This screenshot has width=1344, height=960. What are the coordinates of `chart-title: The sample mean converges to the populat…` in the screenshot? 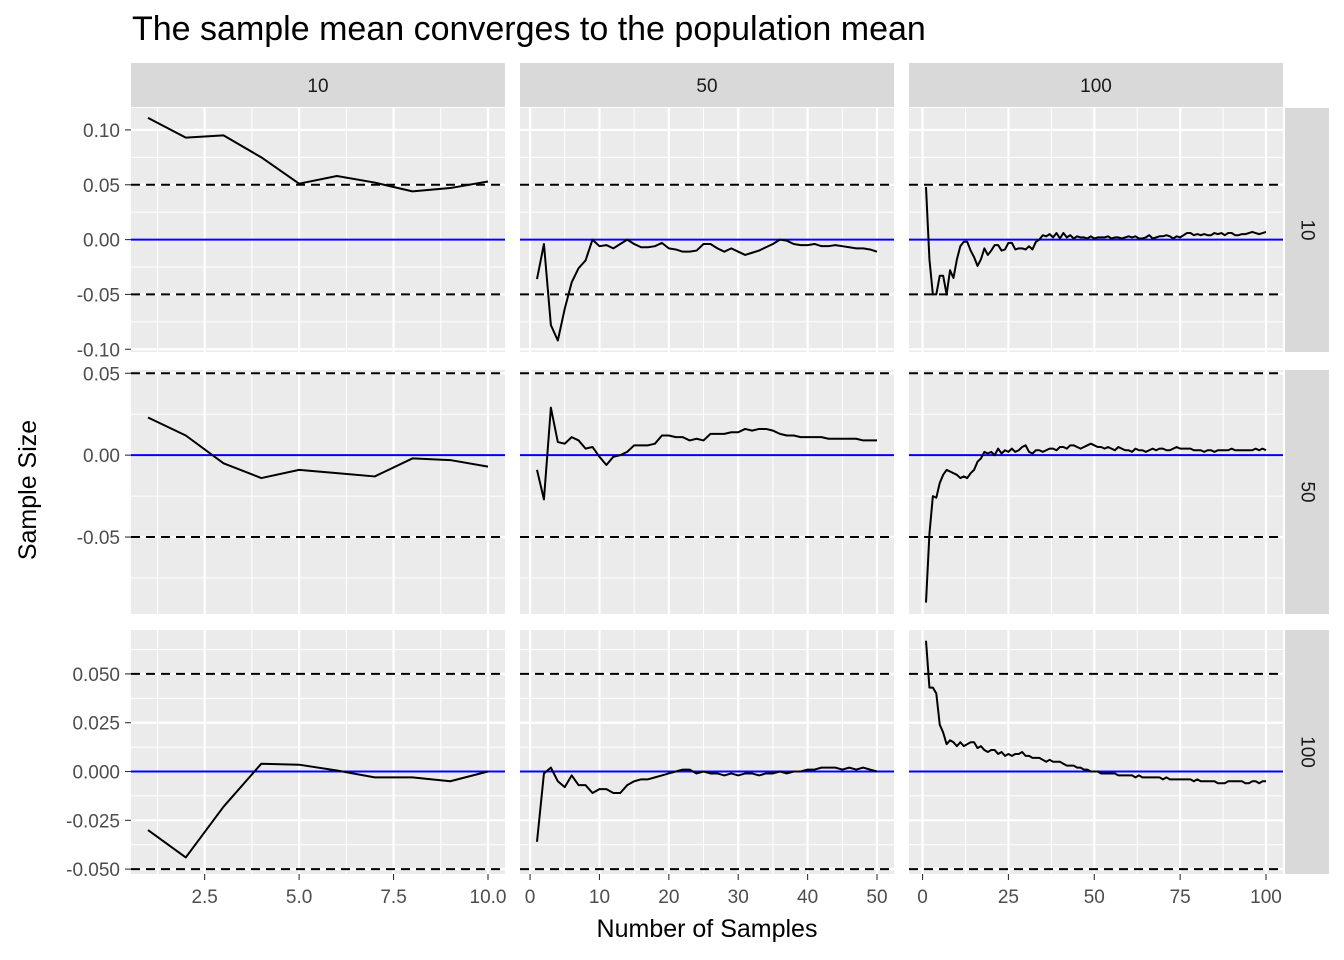 It's located at (529, 29).